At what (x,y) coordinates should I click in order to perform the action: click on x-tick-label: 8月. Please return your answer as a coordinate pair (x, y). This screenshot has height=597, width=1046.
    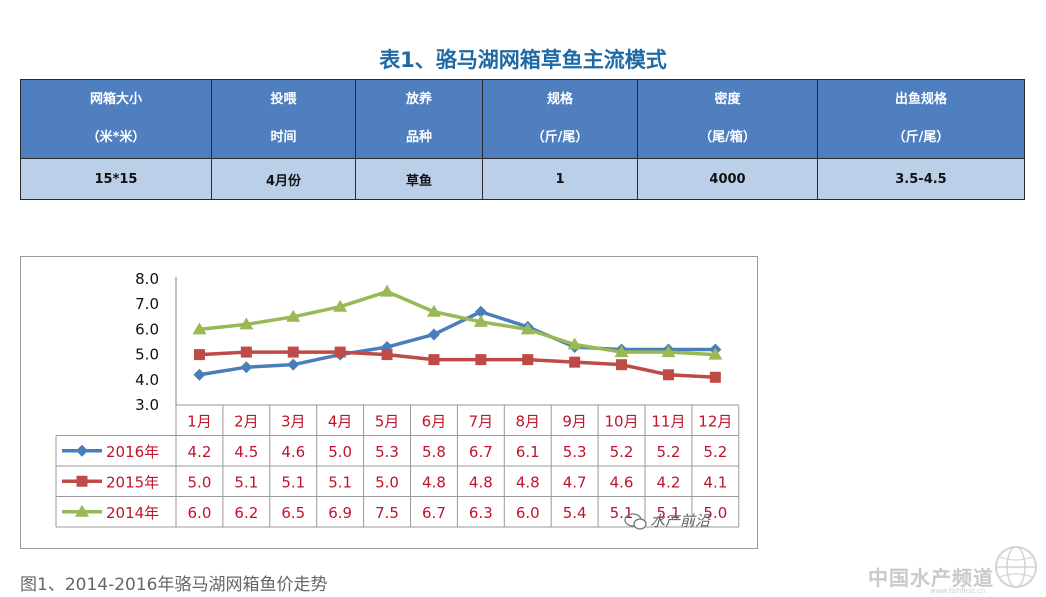
    Looking at the image, I should click on (527, 421).